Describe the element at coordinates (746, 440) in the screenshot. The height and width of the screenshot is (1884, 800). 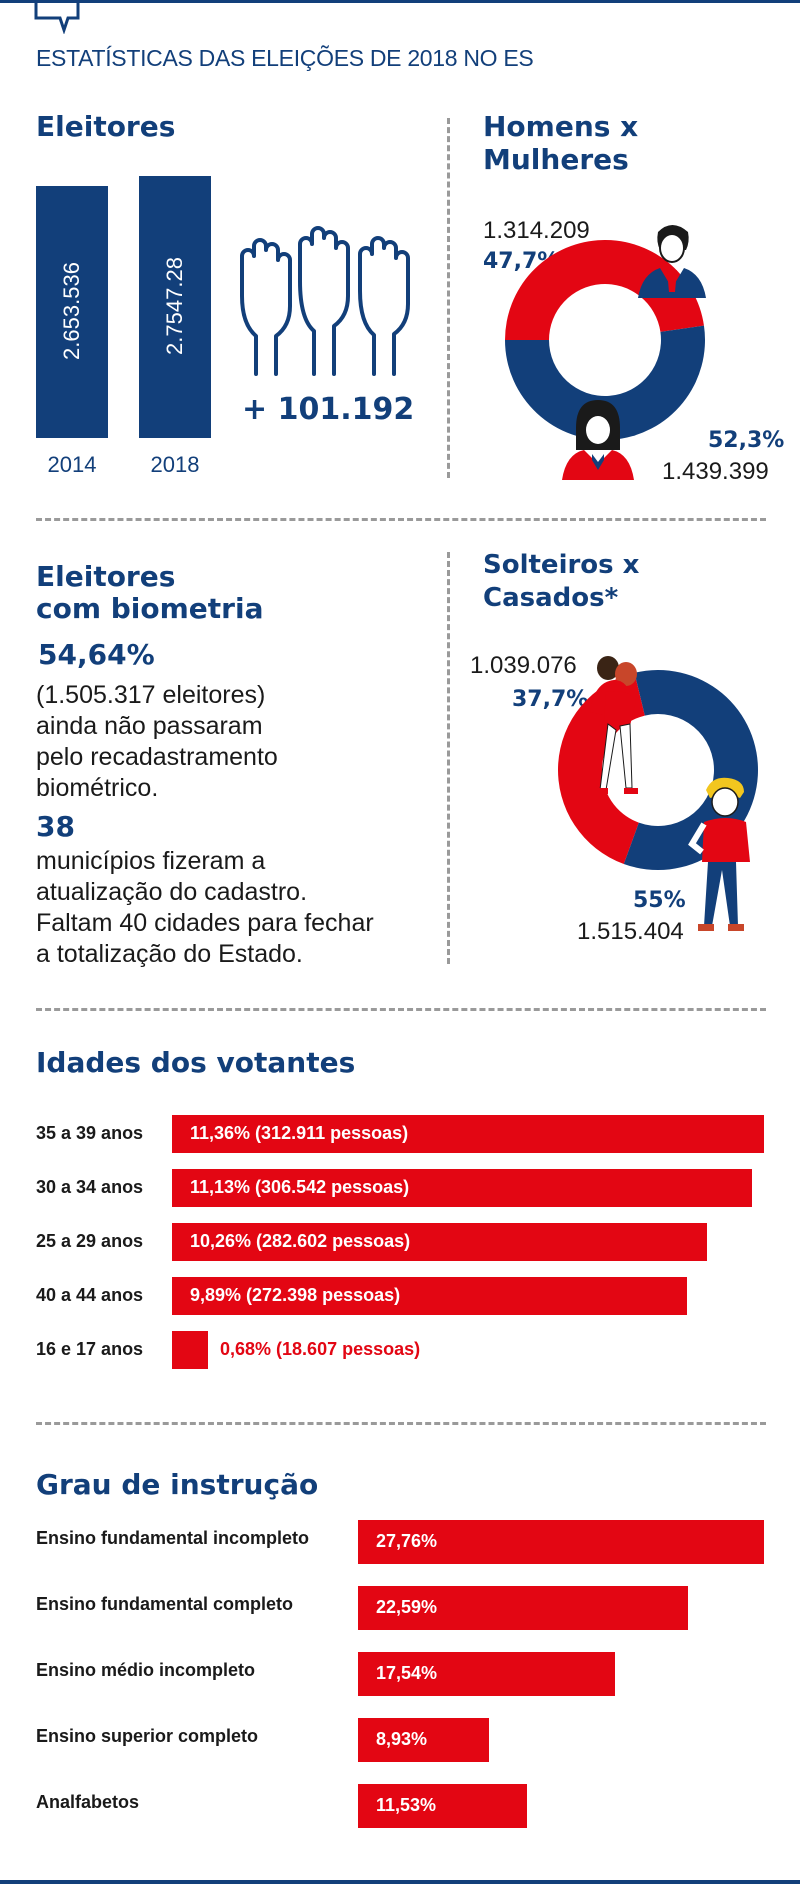
I see `mulheres-pct: 52,3%` at that location.